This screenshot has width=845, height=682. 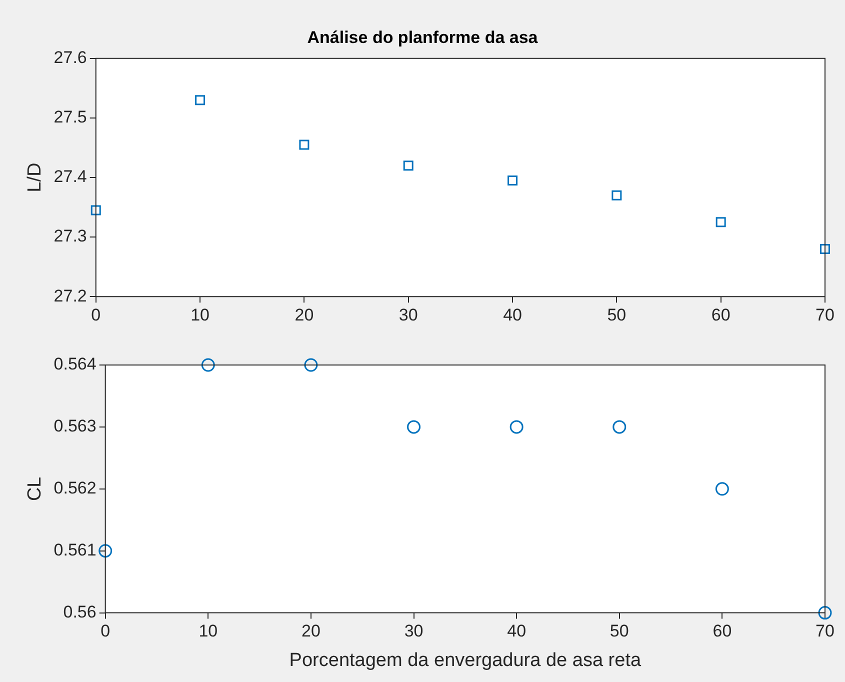 I want to click on y-tick-label: 27.2, so click(x=70, y=296).